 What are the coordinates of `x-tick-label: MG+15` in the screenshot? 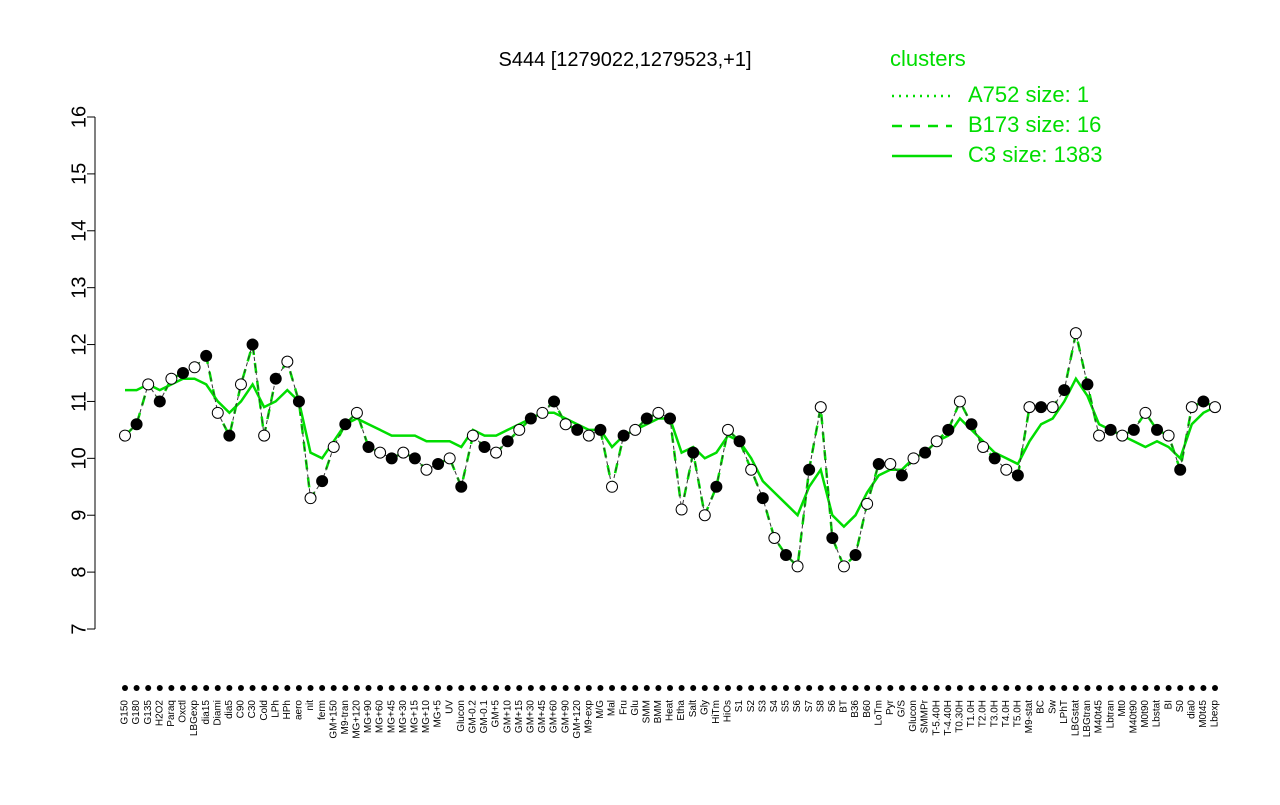 It's located at (415, 717).